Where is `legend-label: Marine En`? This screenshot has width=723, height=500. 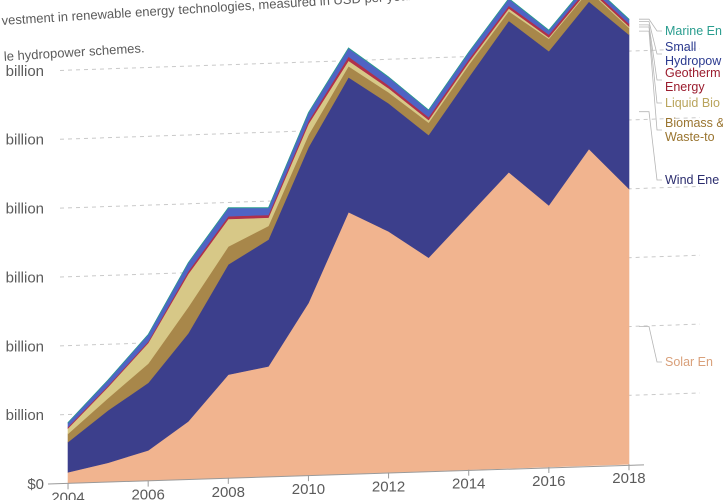 legend-label: Marine En is located at coordinates (693, 31).